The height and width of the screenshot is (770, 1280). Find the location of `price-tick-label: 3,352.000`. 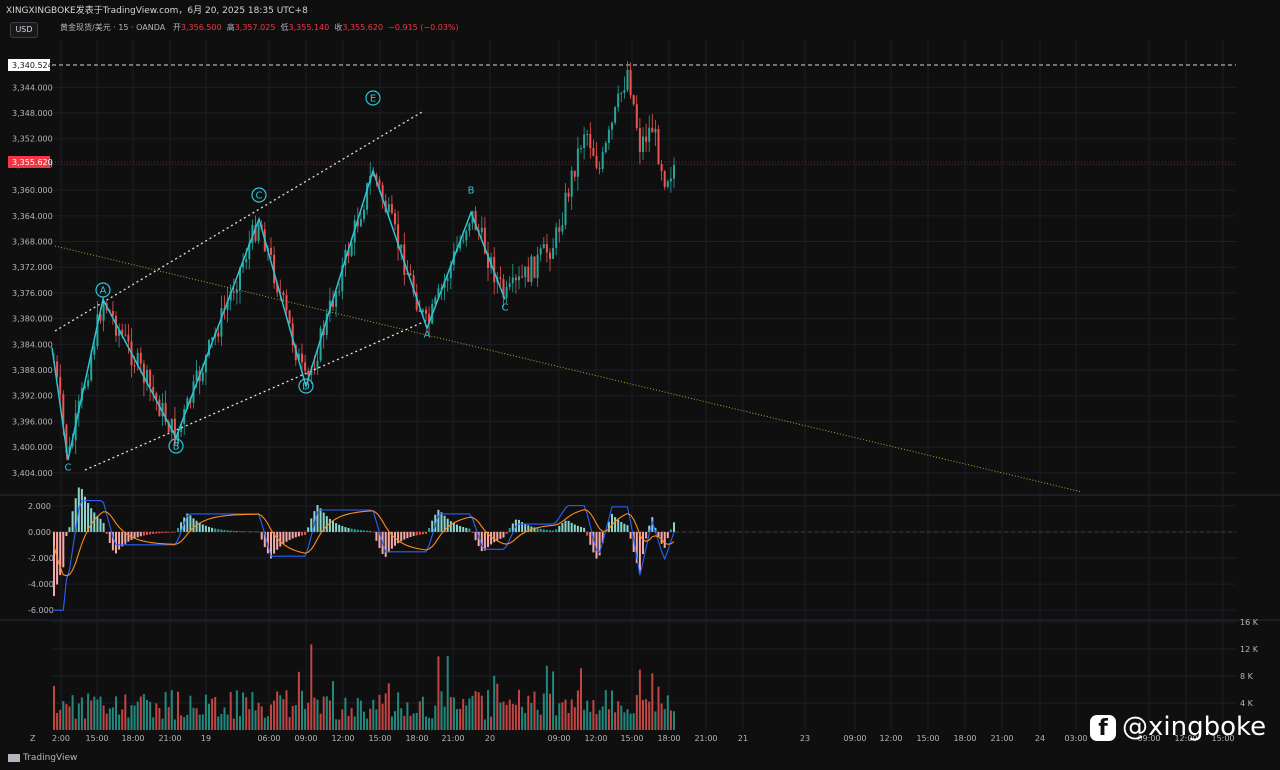

price-tick-label: 3,352.000 is located at coordinates (32, 139).